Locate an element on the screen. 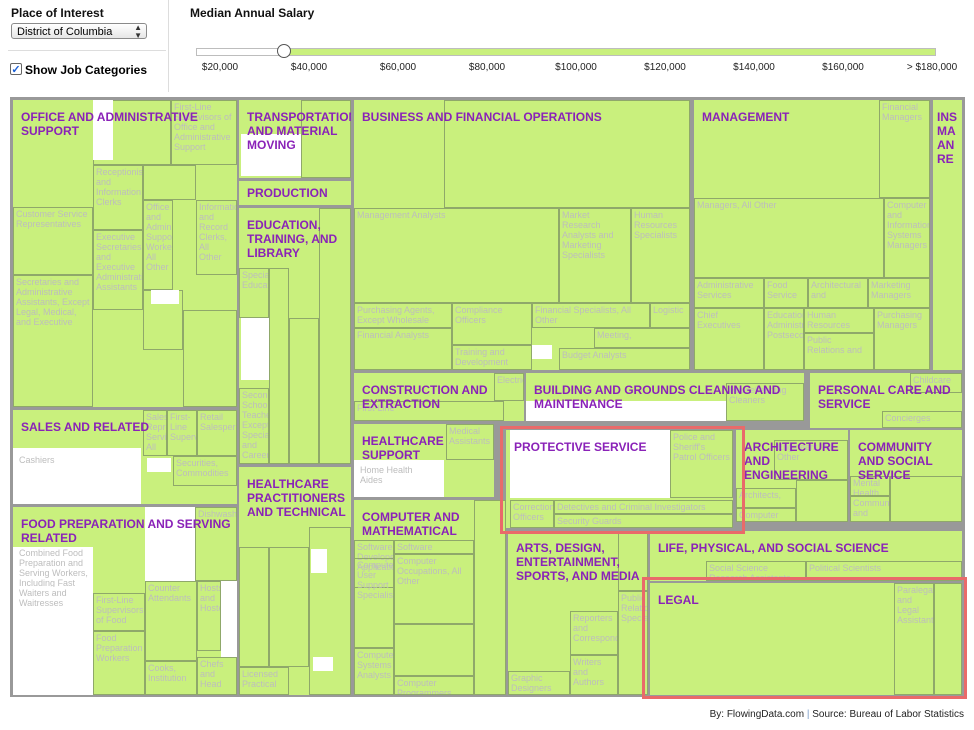 The height and width of the screenshot is (730, 974). job-cell: Chief Executives is located at coordinates (729, 339).